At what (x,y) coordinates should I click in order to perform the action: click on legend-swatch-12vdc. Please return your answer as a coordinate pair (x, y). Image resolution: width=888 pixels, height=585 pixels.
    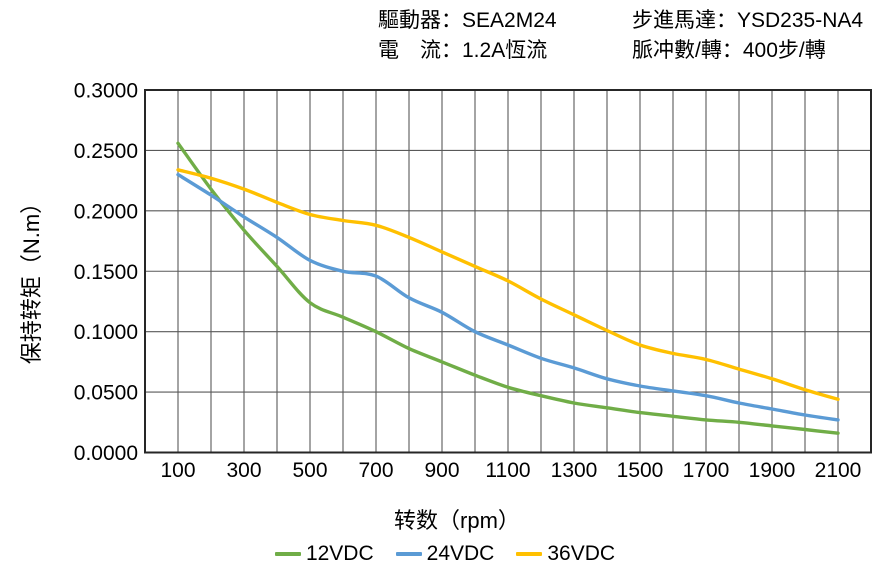
    Looking at the image, I should click on (287, 554).